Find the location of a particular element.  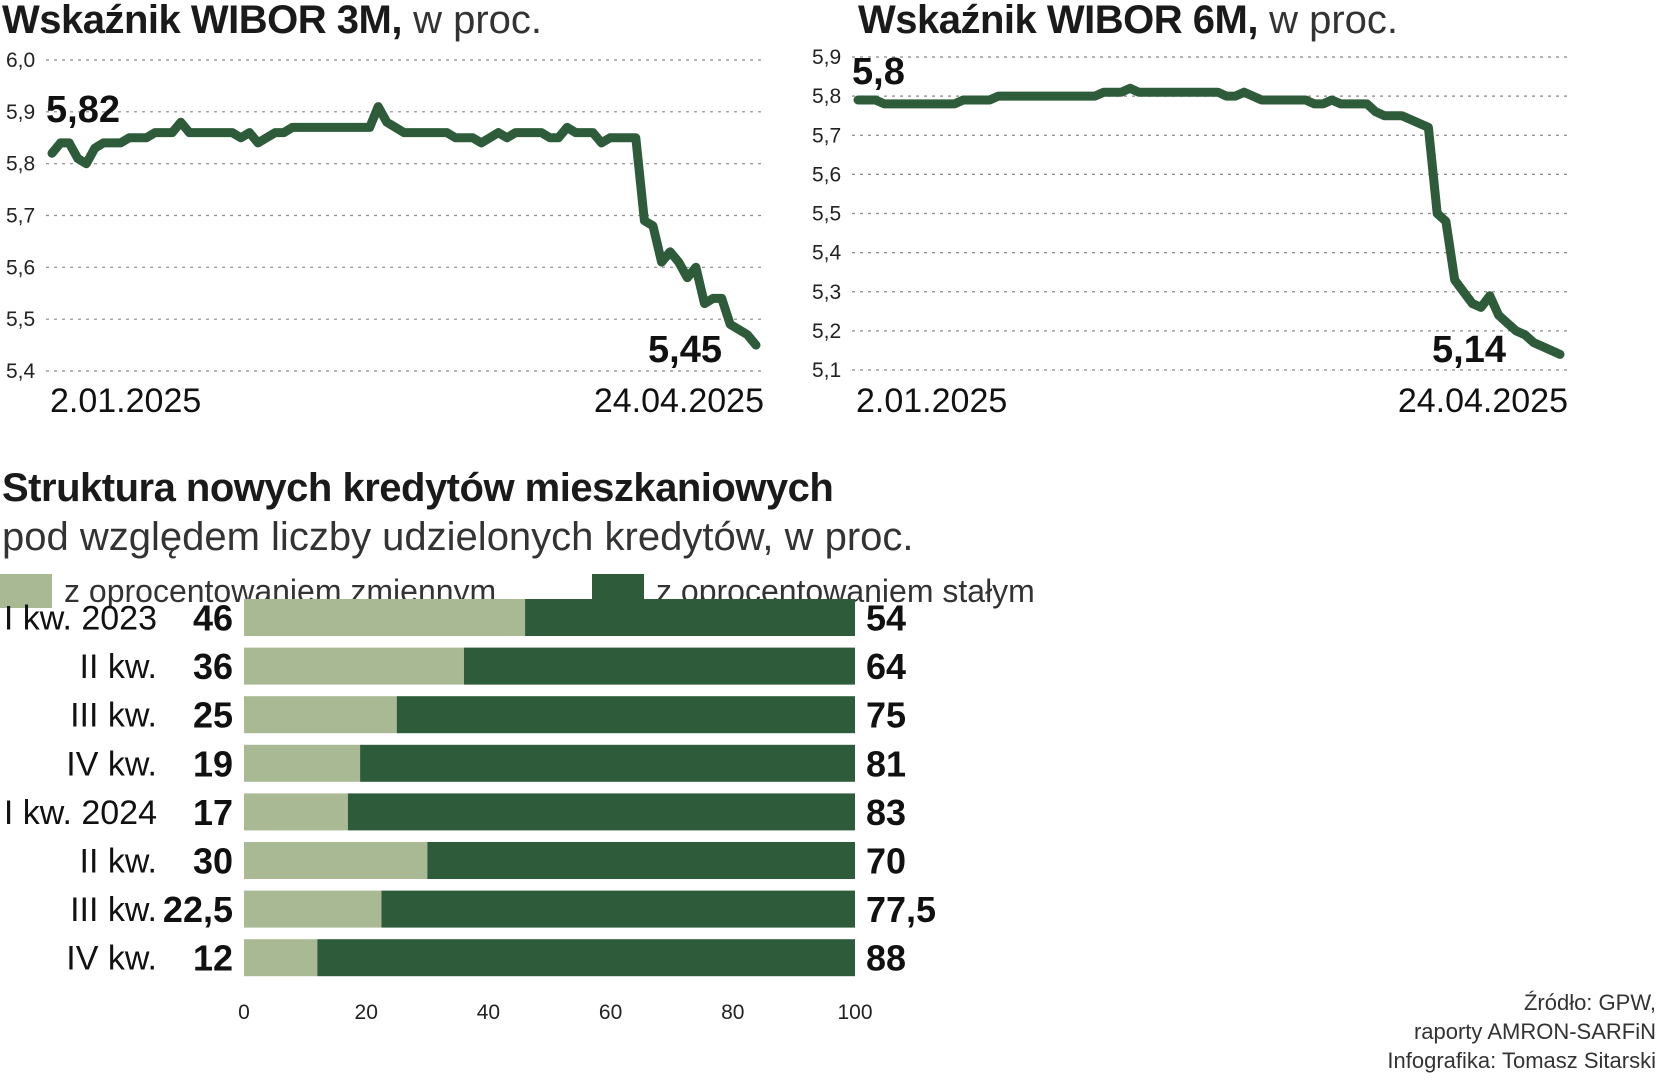

bar-fixed-value-label: 70 is located at coordinates (886, 861).